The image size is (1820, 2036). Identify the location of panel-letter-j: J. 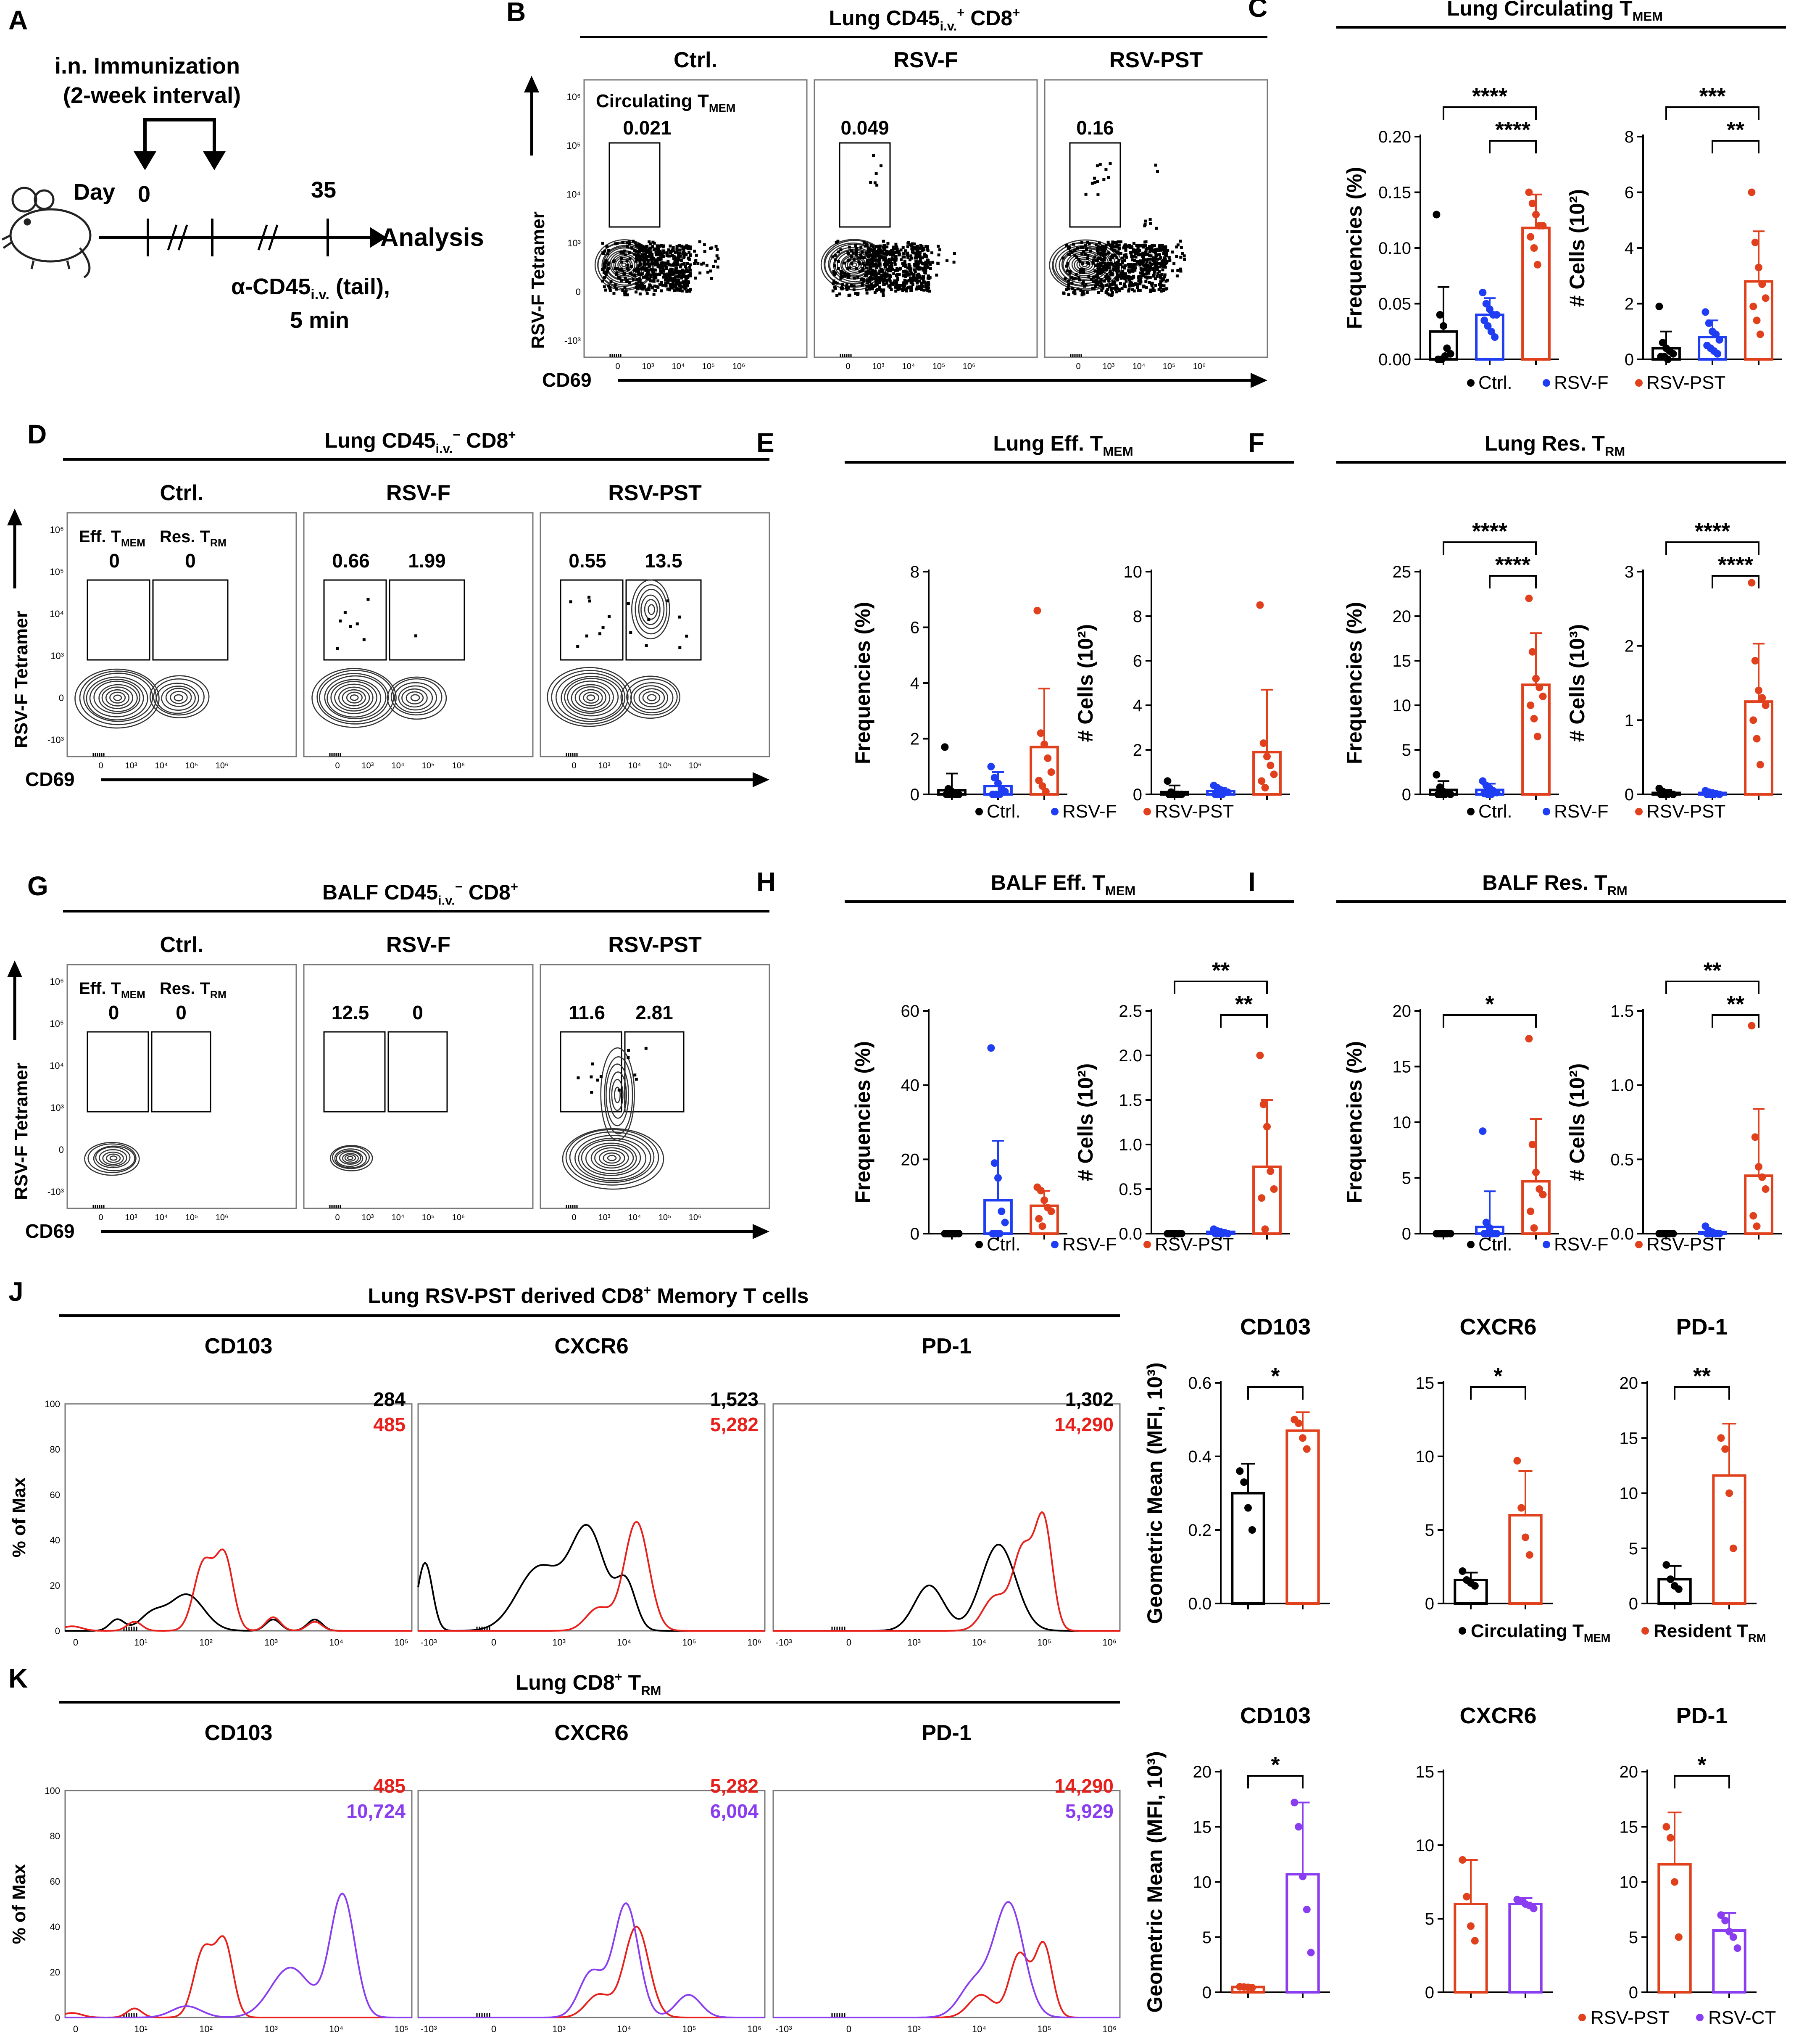
(16, 1292).